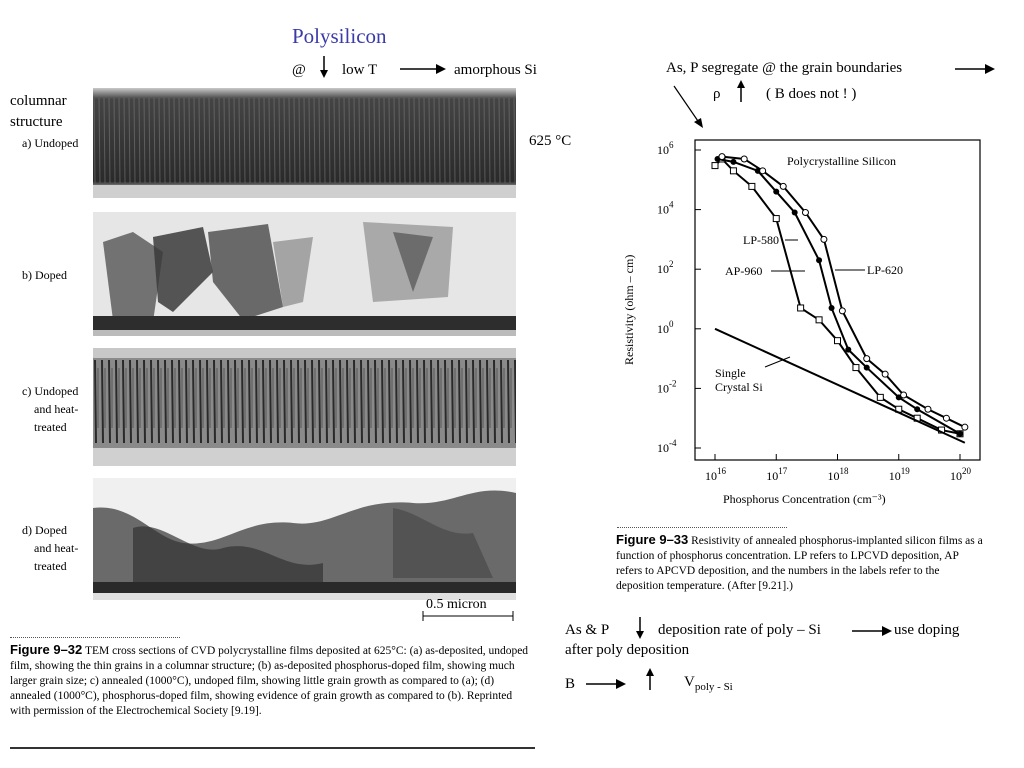 Image resolution: width=1024 pixels, height=768 pixels. What do you see at coordinates (784, 68) in the screenshot?
I see `segregation-text: As, P segregate @ the grain boundaries` at bounding box center [784, 68].